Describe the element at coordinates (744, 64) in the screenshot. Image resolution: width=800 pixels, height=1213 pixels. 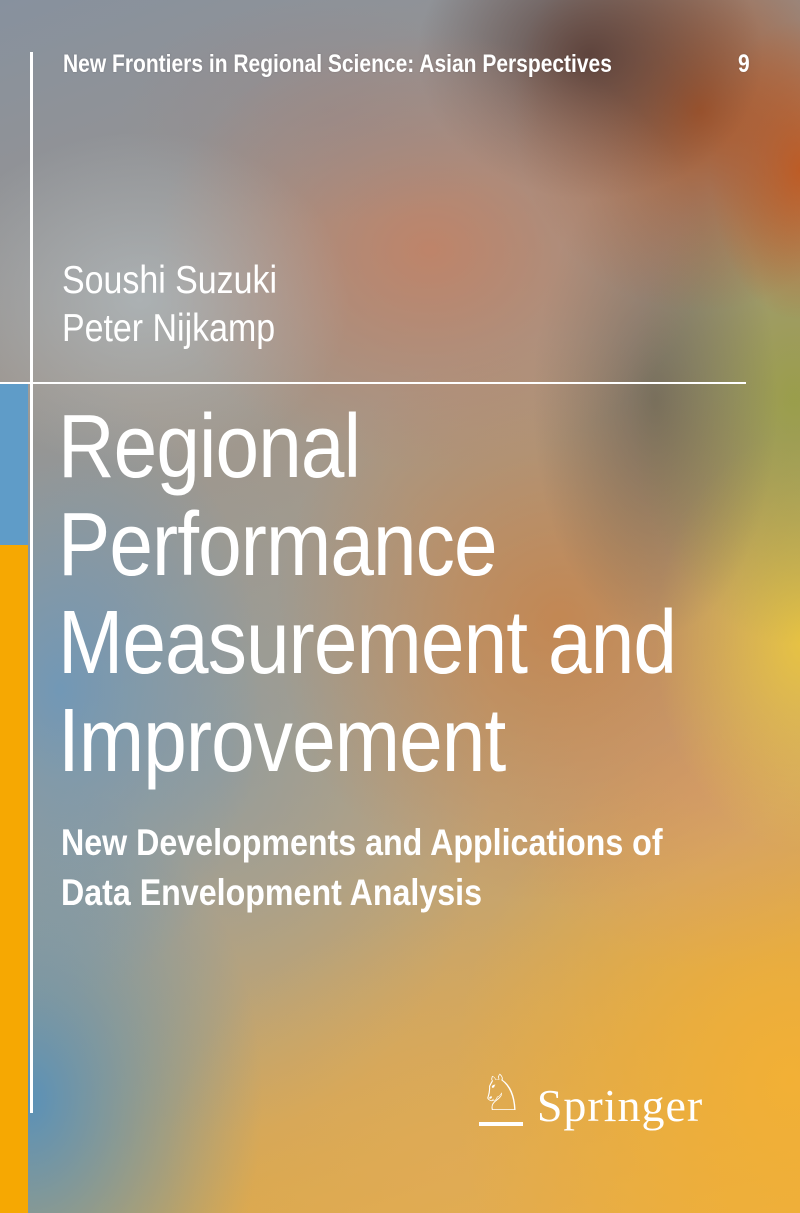
I see `series-volume-number: 9` at that location.